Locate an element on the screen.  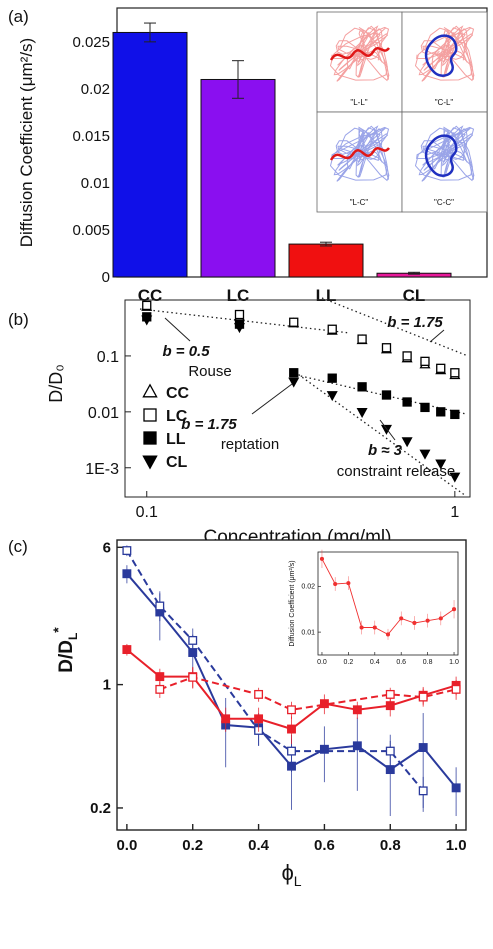
x-tick-label: 1.0 is located at coordinates (454, 662).